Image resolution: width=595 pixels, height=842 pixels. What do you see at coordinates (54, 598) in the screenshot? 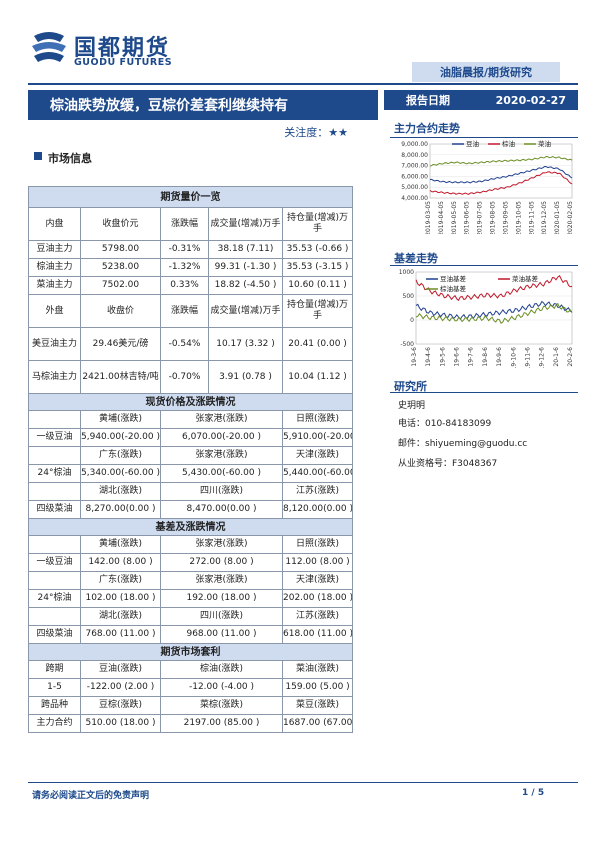
I see `row-label: 24°棕油` at bounding box center [54, 598].